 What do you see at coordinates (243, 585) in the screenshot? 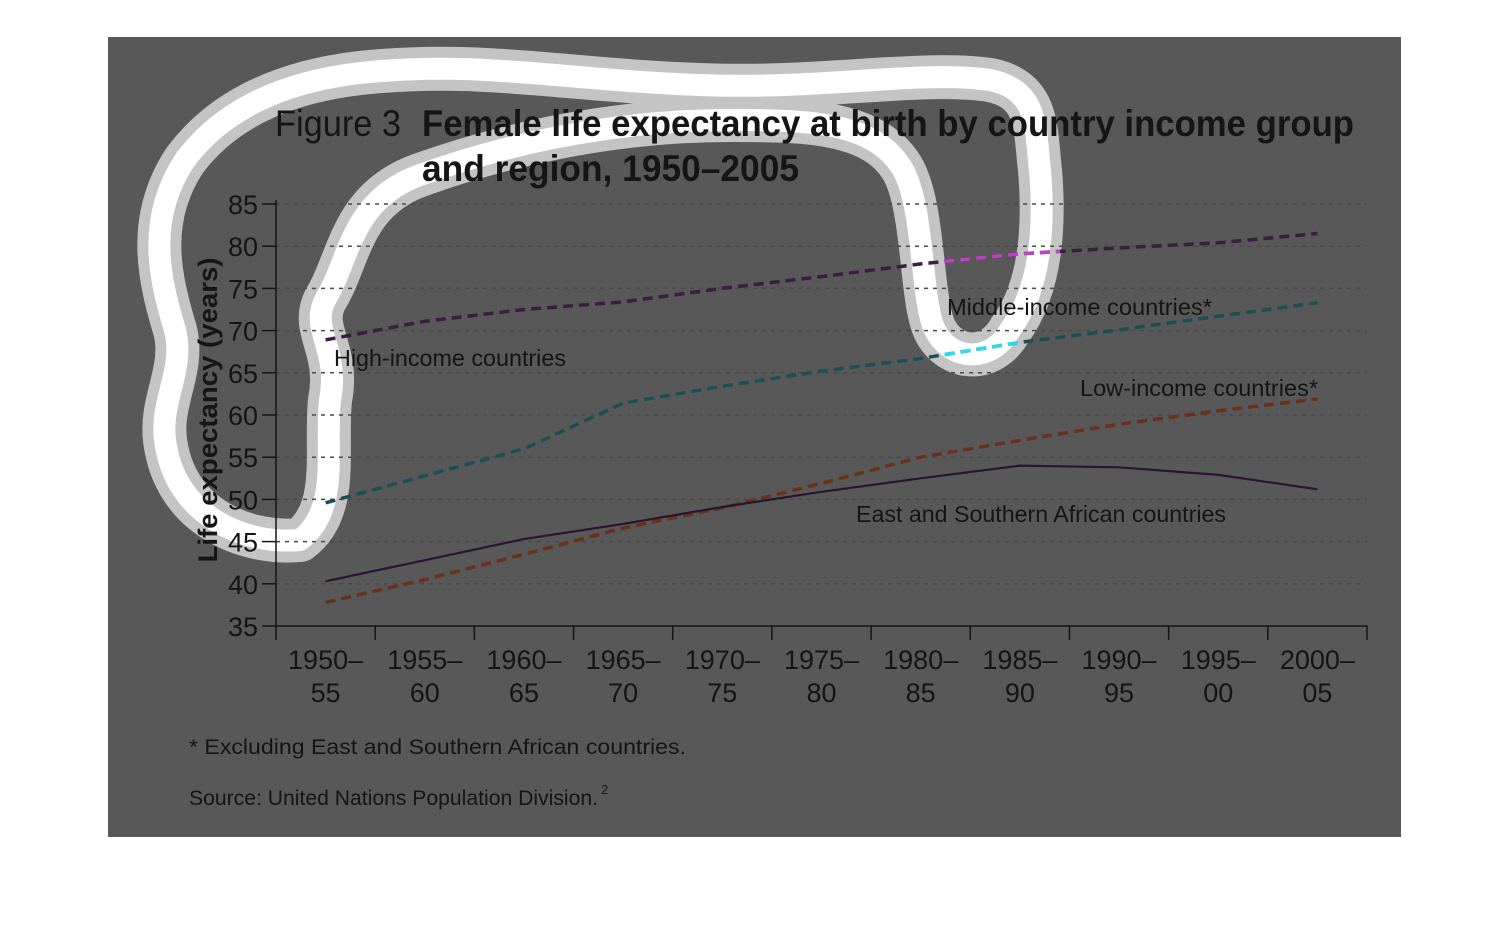
I see `y-tick-label: 40` at bounding box center [243, 585].